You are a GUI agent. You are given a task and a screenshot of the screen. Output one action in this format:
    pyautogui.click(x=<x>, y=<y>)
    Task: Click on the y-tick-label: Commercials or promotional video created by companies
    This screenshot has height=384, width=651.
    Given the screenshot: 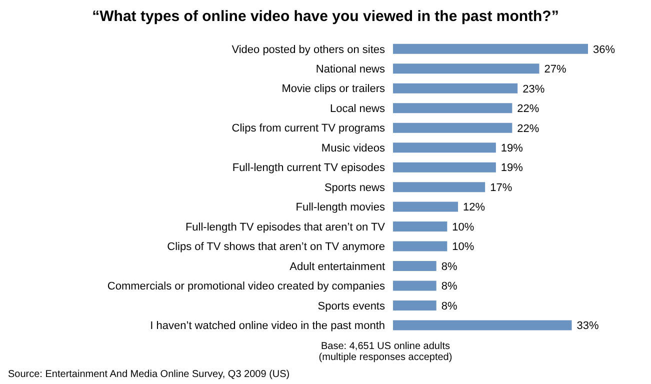 What is the action you would take?
    pyautogui.click(x=246, y=286)
    